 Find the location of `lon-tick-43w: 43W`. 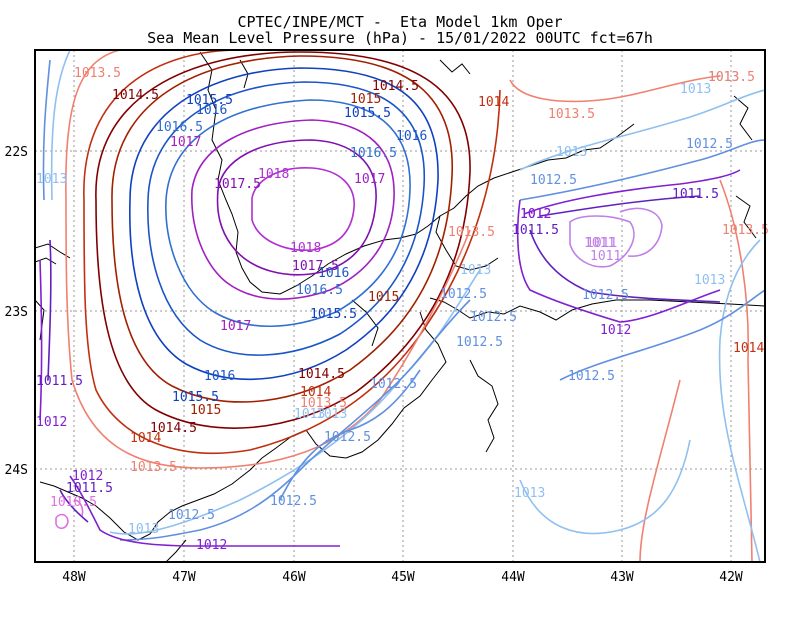

lon-tick-43w: 43W is located at coordinates (622, 577).